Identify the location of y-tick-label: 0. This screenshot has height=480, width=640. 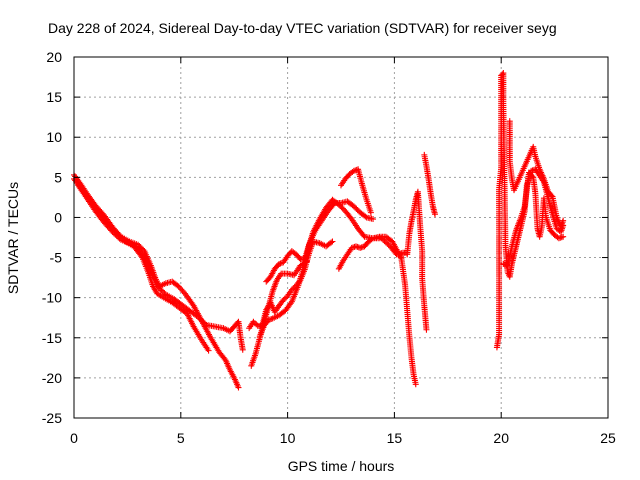
(58, 217).